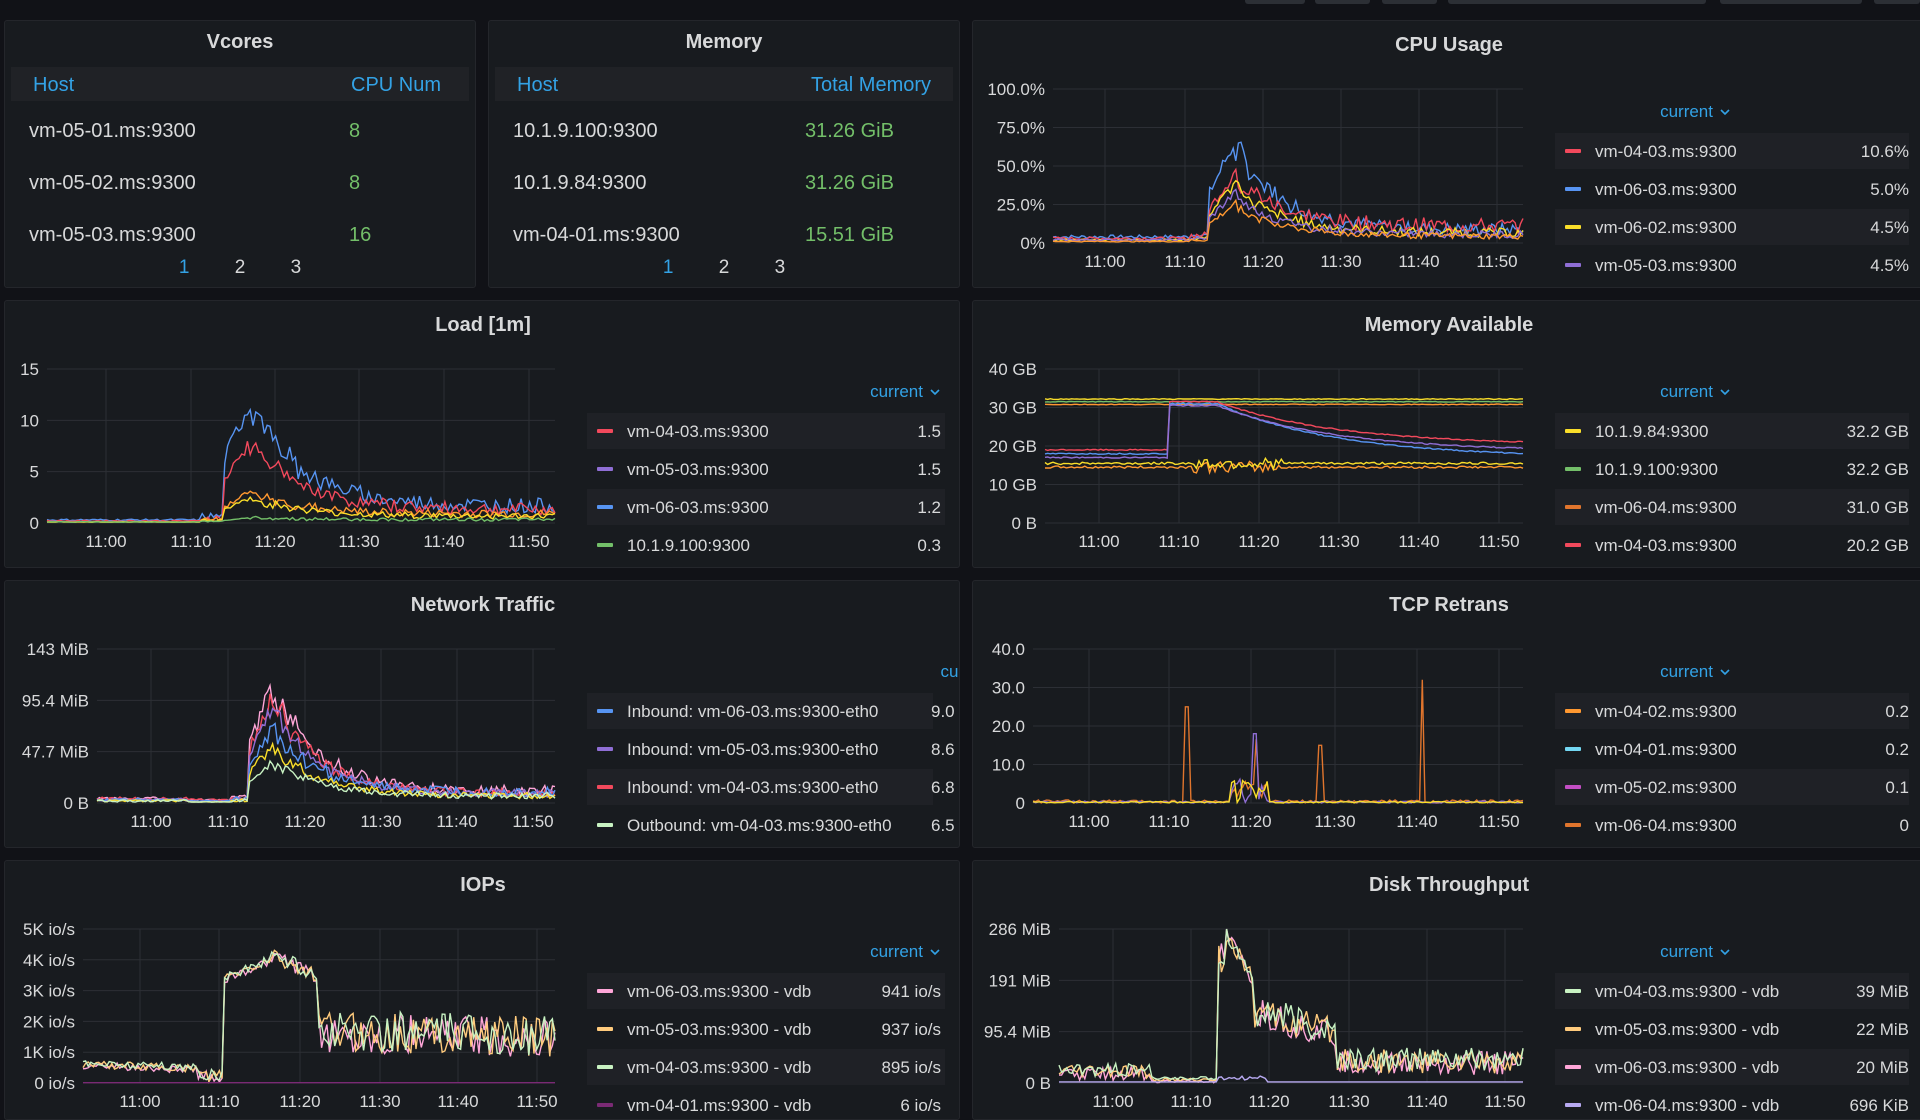  I want to click on legend-series-name: vm-04-01.ms:9300 - vdb, so click(719, 1105).